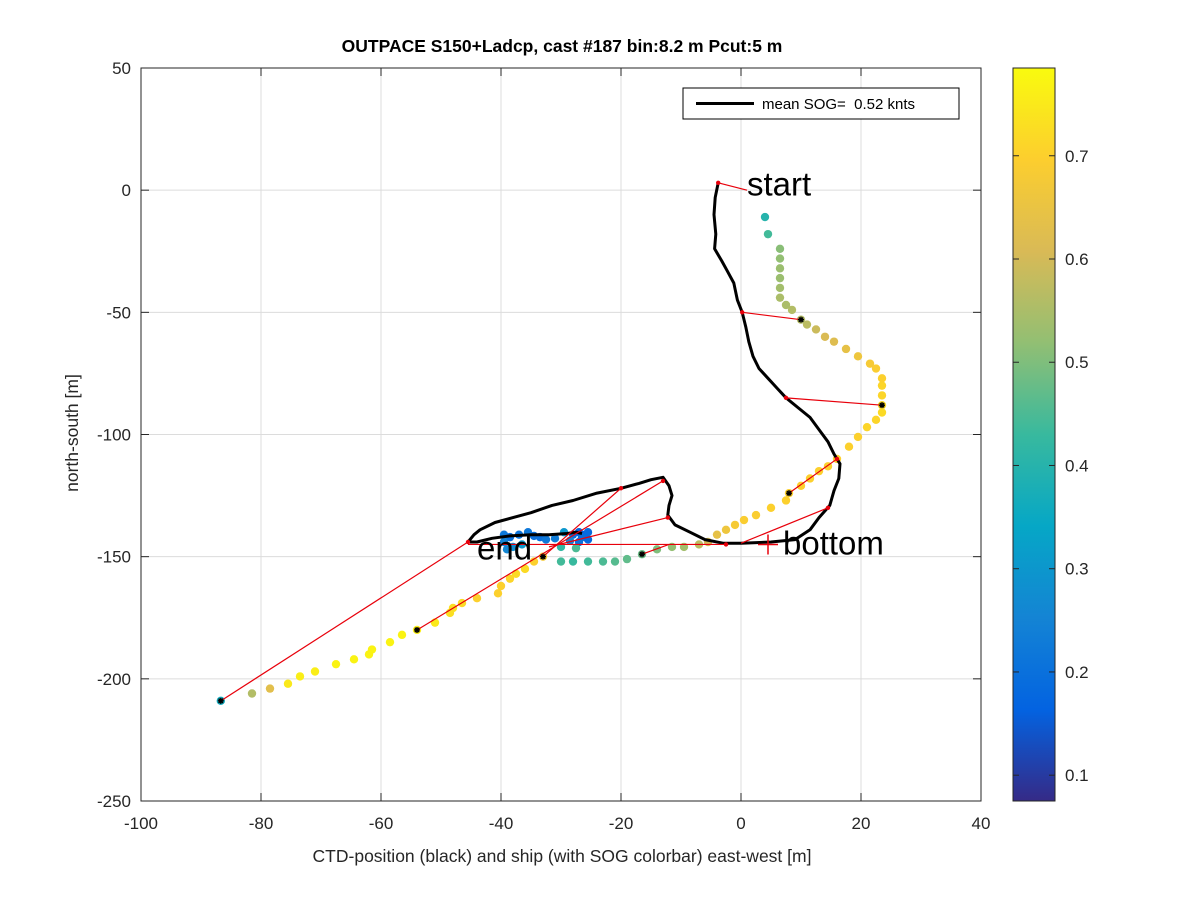 This screenshot has width=1200, height=905. I want to click on colorbar-tick-label: 0.7, so click(1077, 156).